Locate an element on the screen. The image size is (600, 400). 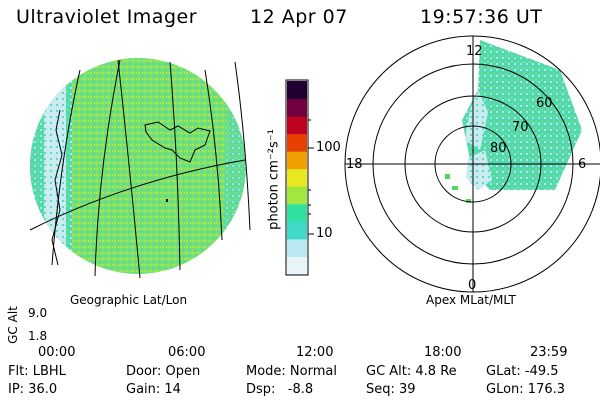
caption-geographic: Geographic Lat/Lon is located at coordinates (129, 300).